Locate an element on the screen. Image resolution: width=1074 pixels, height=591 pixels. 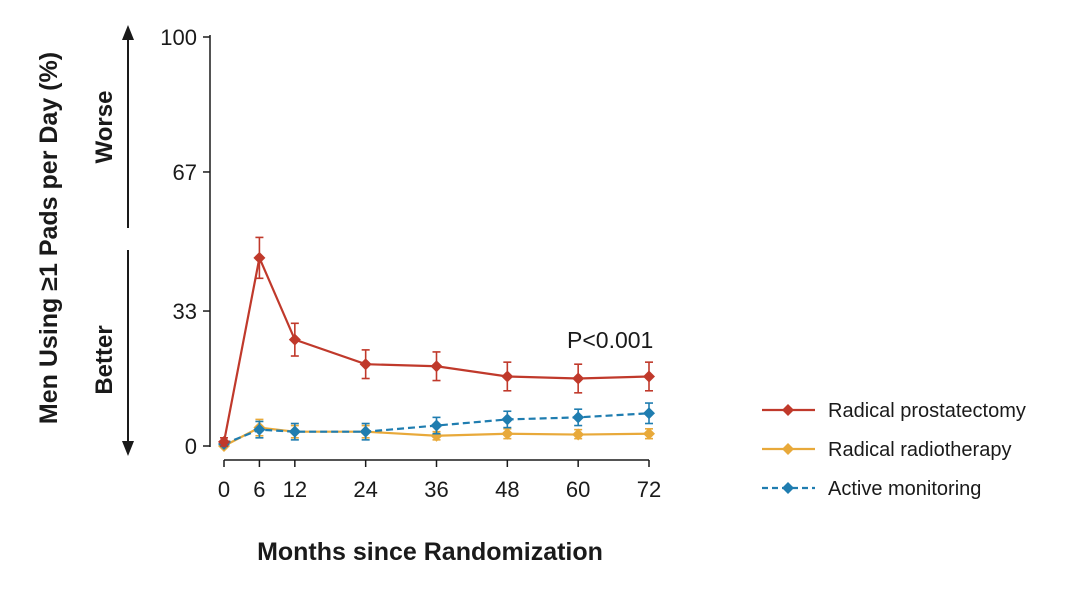
legend-item: Radical radiotherapy is located at coordinates (886, 450).